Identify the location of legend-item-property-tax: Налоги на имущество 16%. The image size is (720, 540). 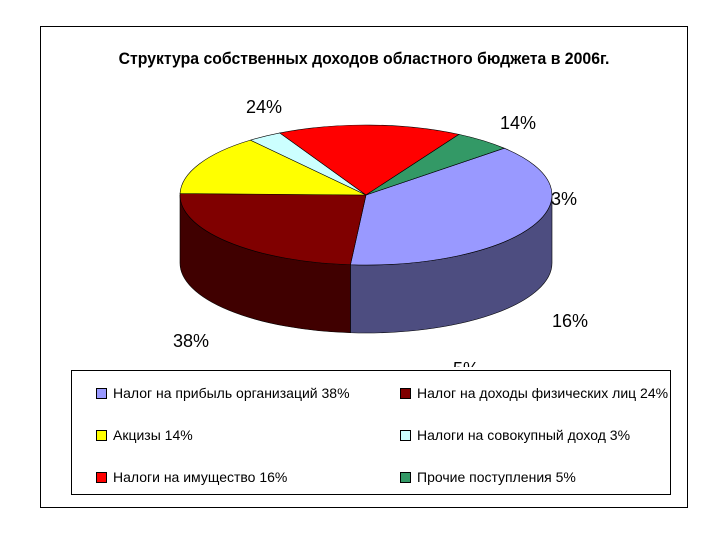
(191, 477).